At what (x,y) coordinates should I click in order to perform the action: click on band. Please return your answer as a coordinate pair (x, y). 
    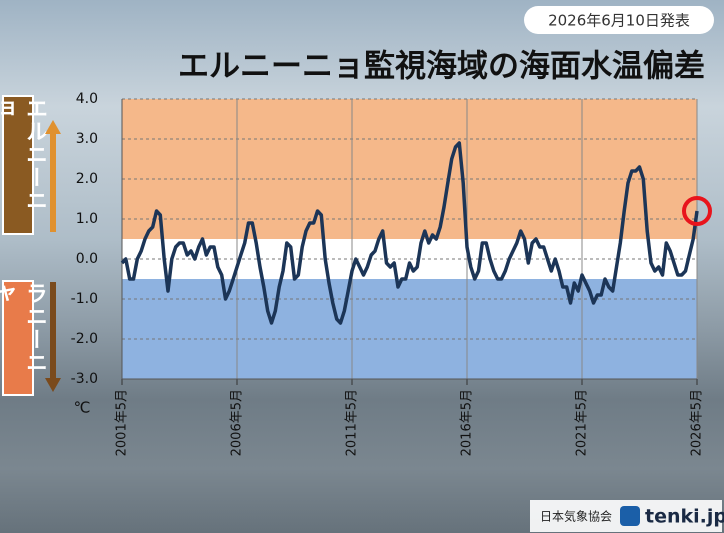
    Looking at the image, I should click on (409, 329).